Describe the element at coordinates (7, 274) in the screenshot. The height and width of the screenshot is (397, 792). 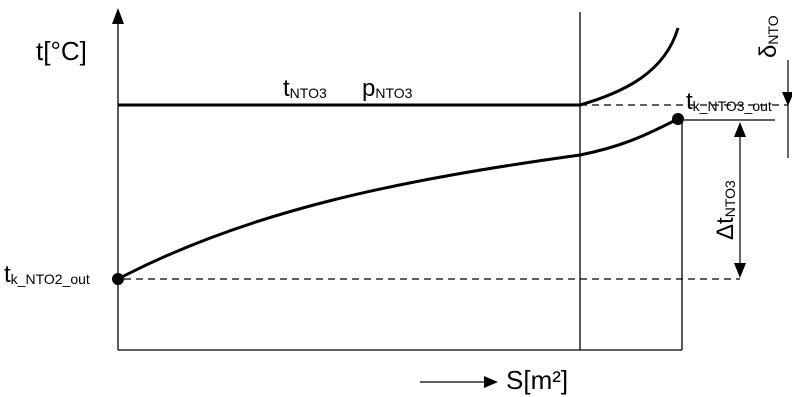
I see `cold-inlet-main: t` at that location.